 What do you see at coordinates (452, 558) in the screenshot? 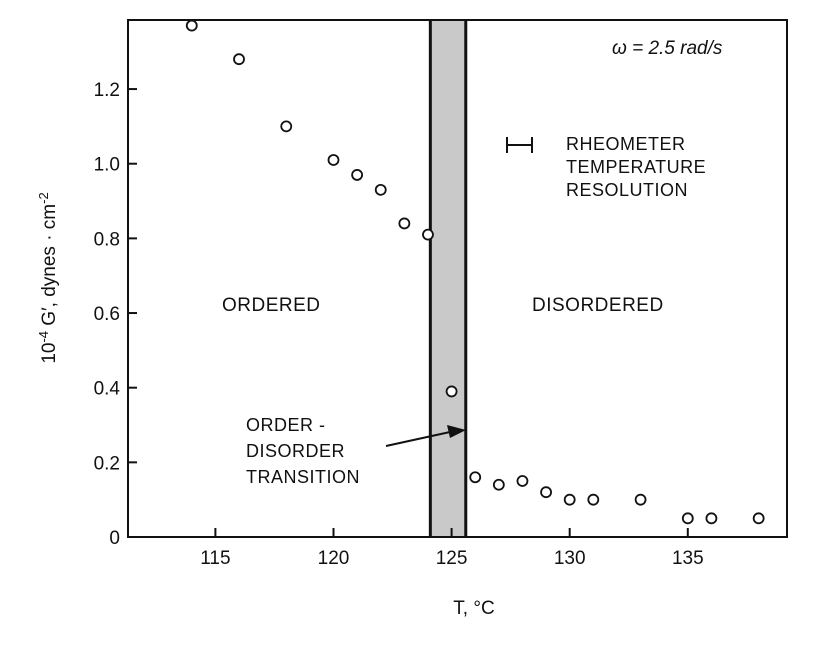
I see `x-tick-label: 125` at bounding box center [452, 558].